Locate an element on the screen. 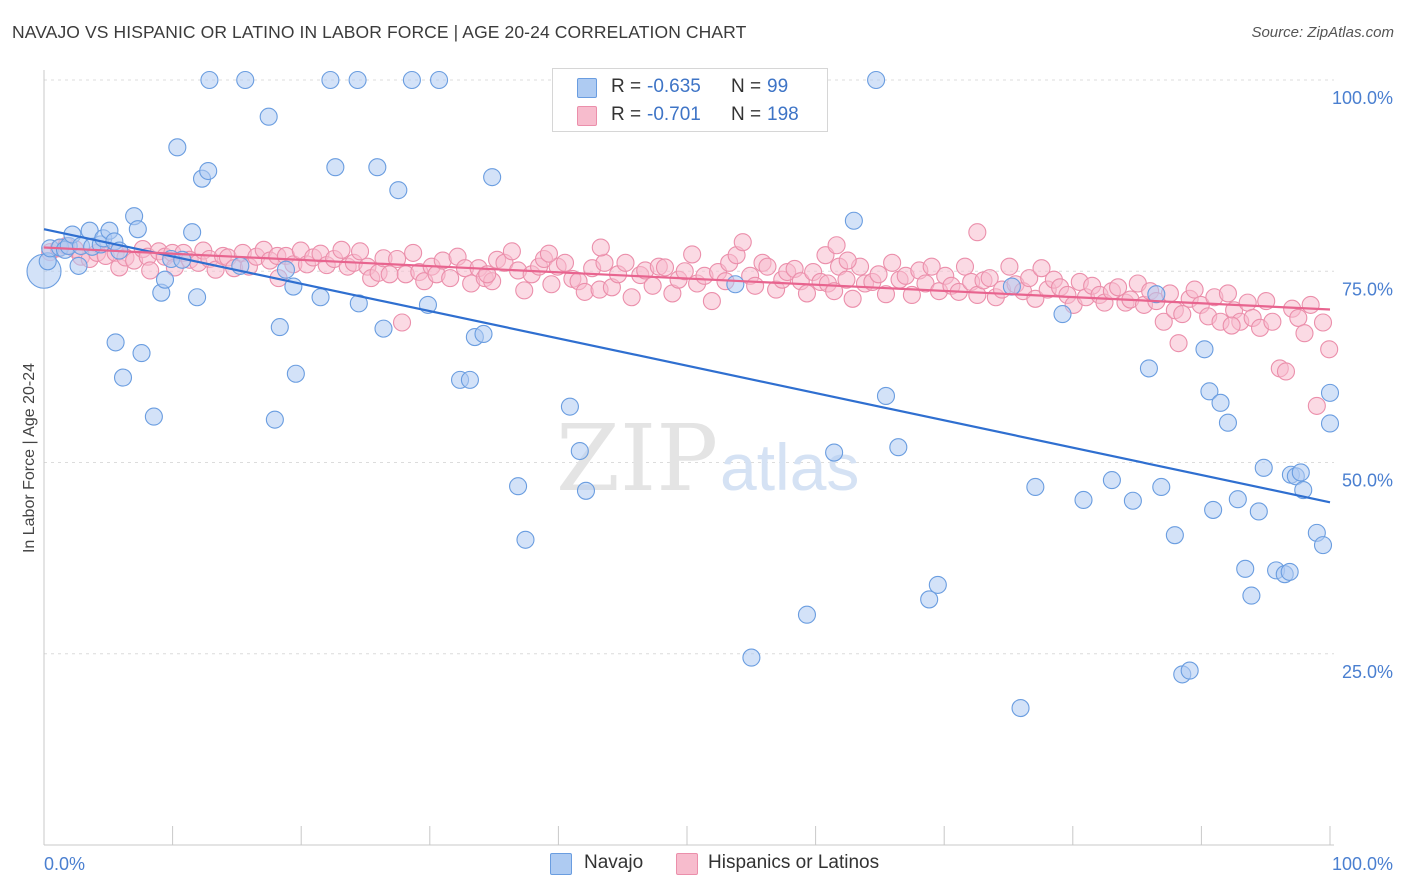  hispanic-swatch is located at coordinates (587, 116).